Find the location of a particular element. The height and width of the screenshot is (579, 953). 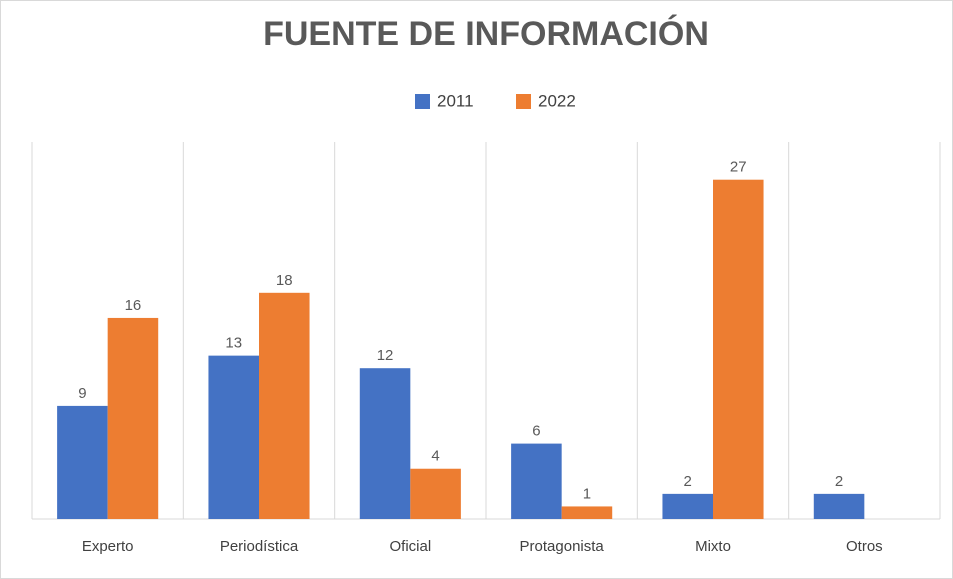

legend-label: 2022 is located at coordinates (557, 100).